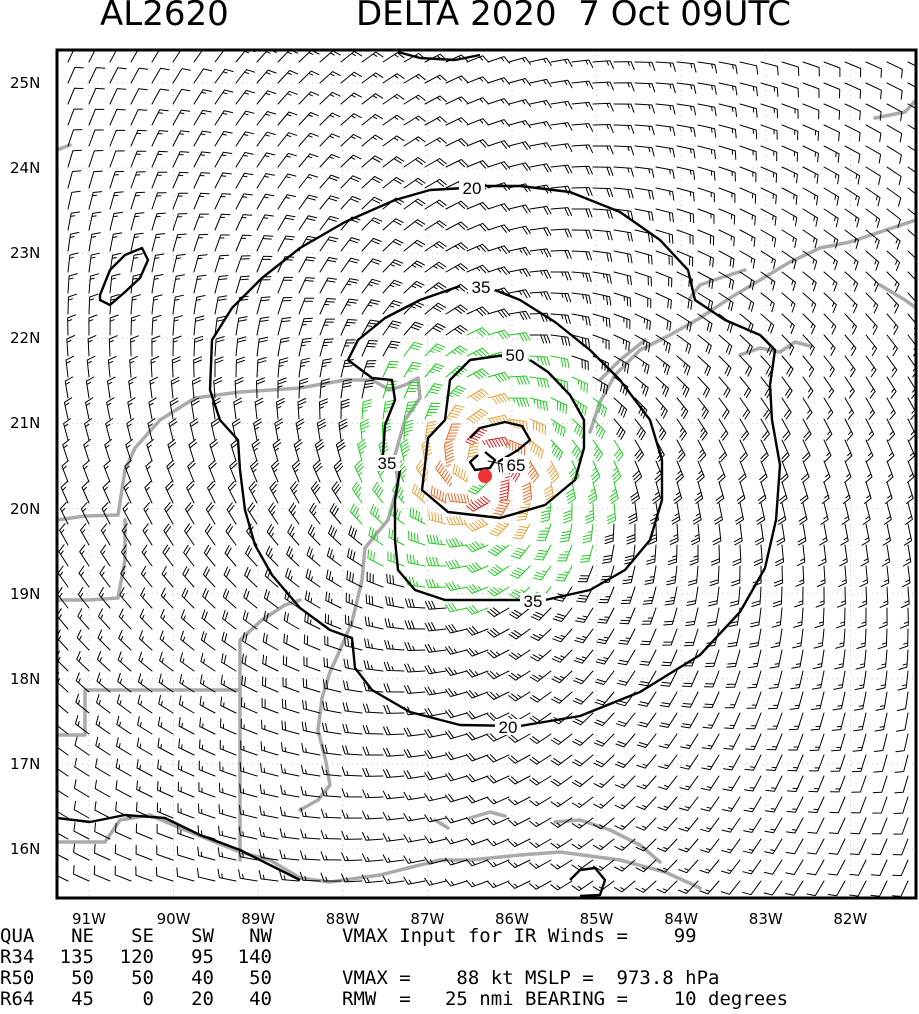 This screenshot has height=1014, width=919. I want to click on cell: 135, so click(76, 957).